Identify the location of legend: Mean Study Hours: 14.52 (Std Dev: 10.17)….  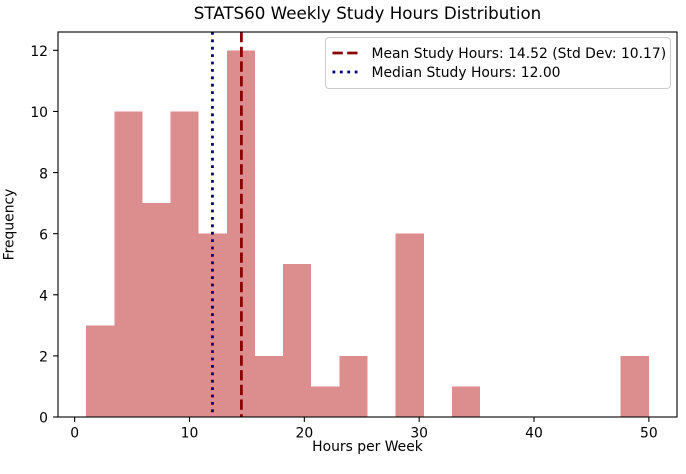
(498, 63).